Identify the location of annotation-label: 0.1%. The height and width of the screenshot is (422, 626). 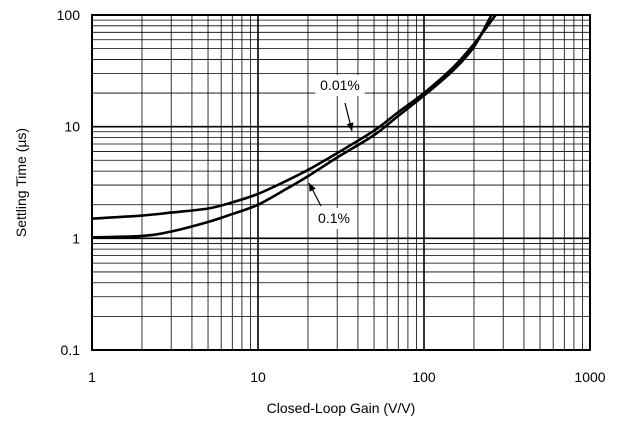
(334, 218).